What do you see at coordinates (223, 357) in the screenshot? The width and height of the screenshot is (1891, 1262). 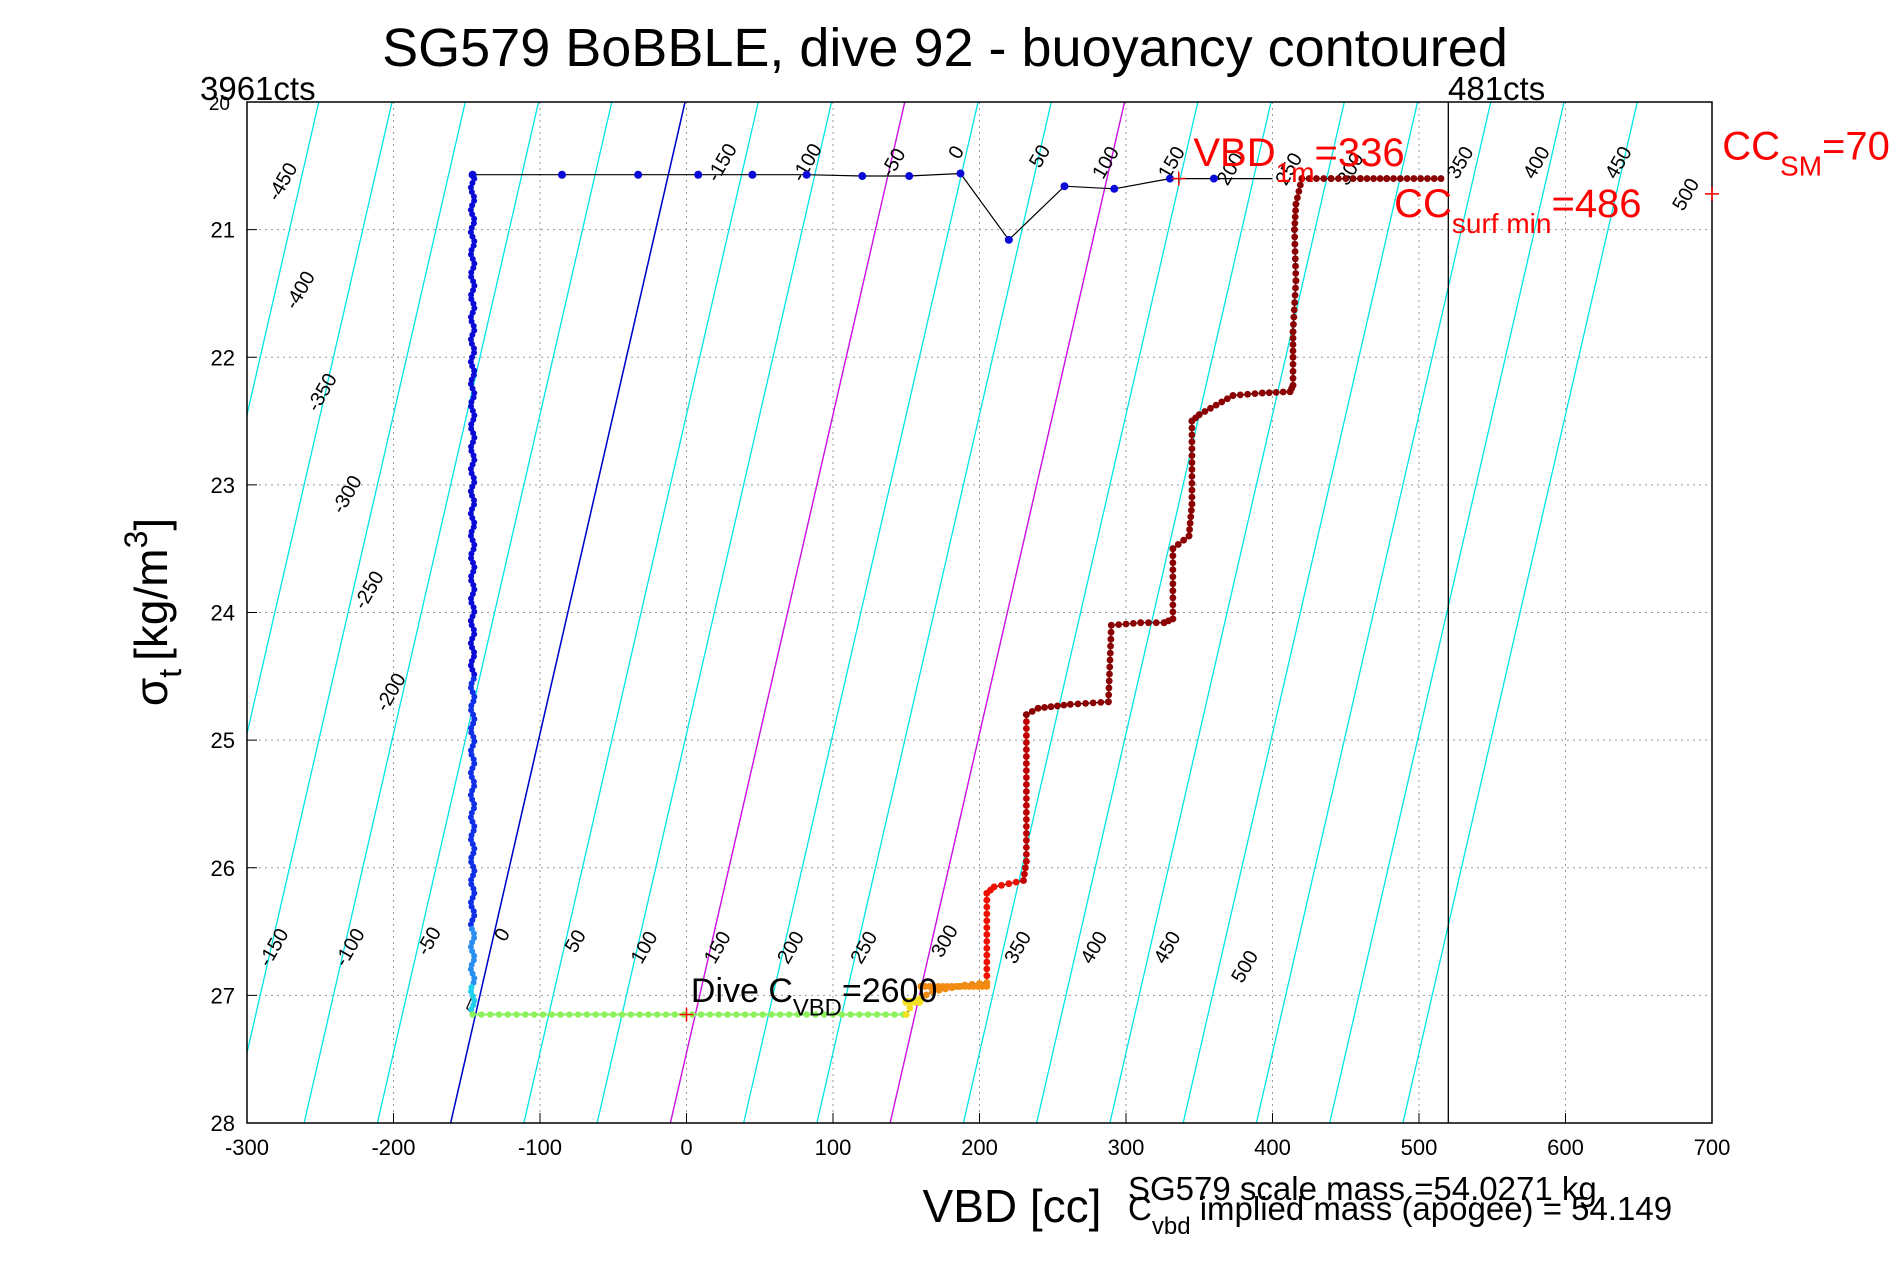 I see `y-tick-label: 22` at bounding box center [223, 357].